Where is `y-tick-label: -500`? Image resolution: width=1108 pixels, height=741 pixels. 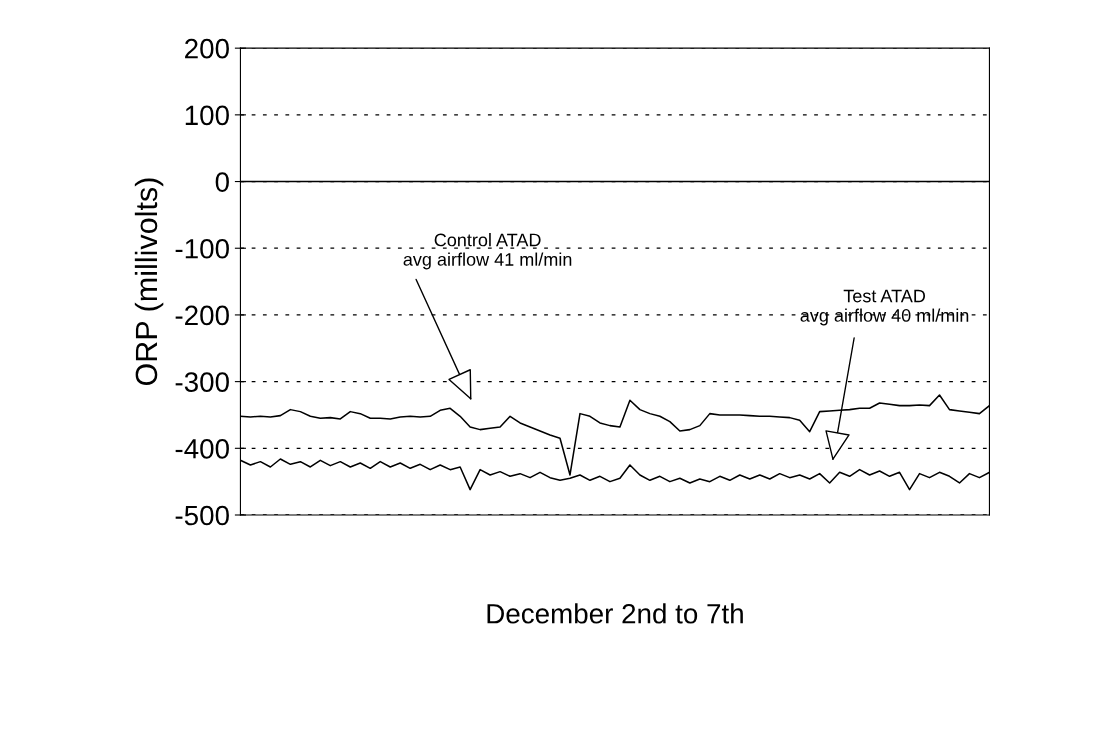
y-tick-label: -500 is located at coordinates (202, 515).